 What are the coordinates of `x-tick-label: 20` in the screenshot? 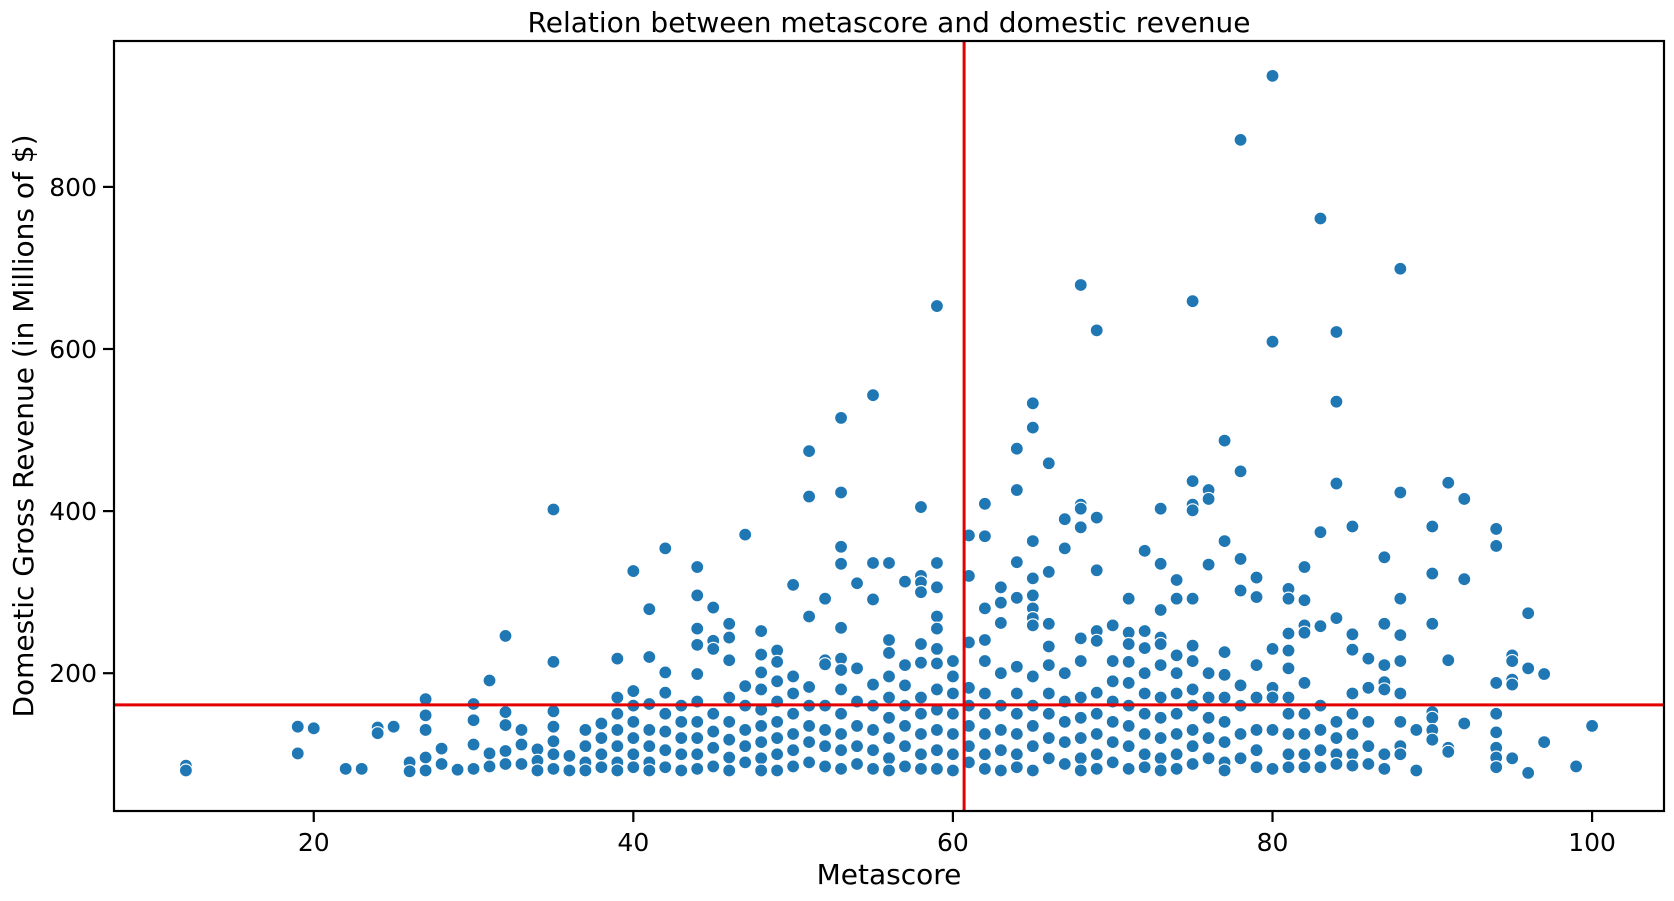 It's located at (314, 842).